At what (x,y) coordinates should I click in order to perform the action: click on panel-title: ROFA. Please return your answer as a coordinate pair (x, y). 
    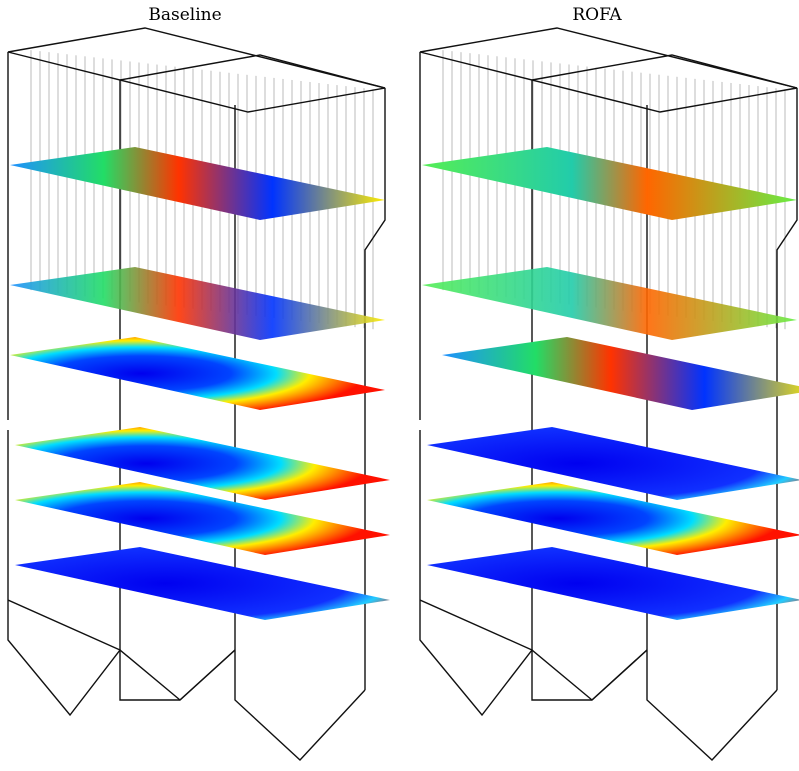
    Looking at the image, I should click on (597, 15).